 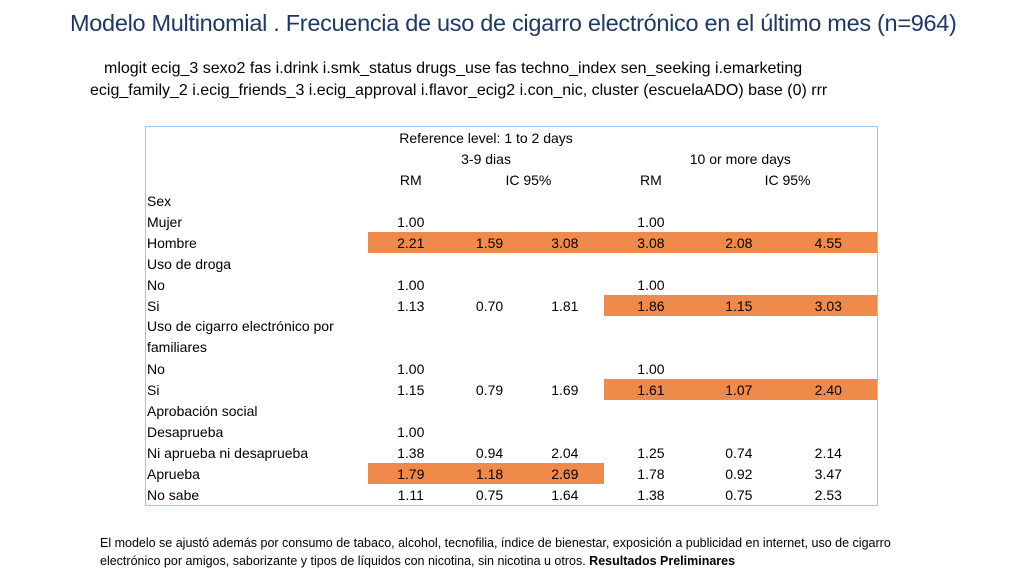 What do you see at coordinates (489, 305) in the screenshot?
I see `row-value: 0.70` at bounding box center [489, 305].